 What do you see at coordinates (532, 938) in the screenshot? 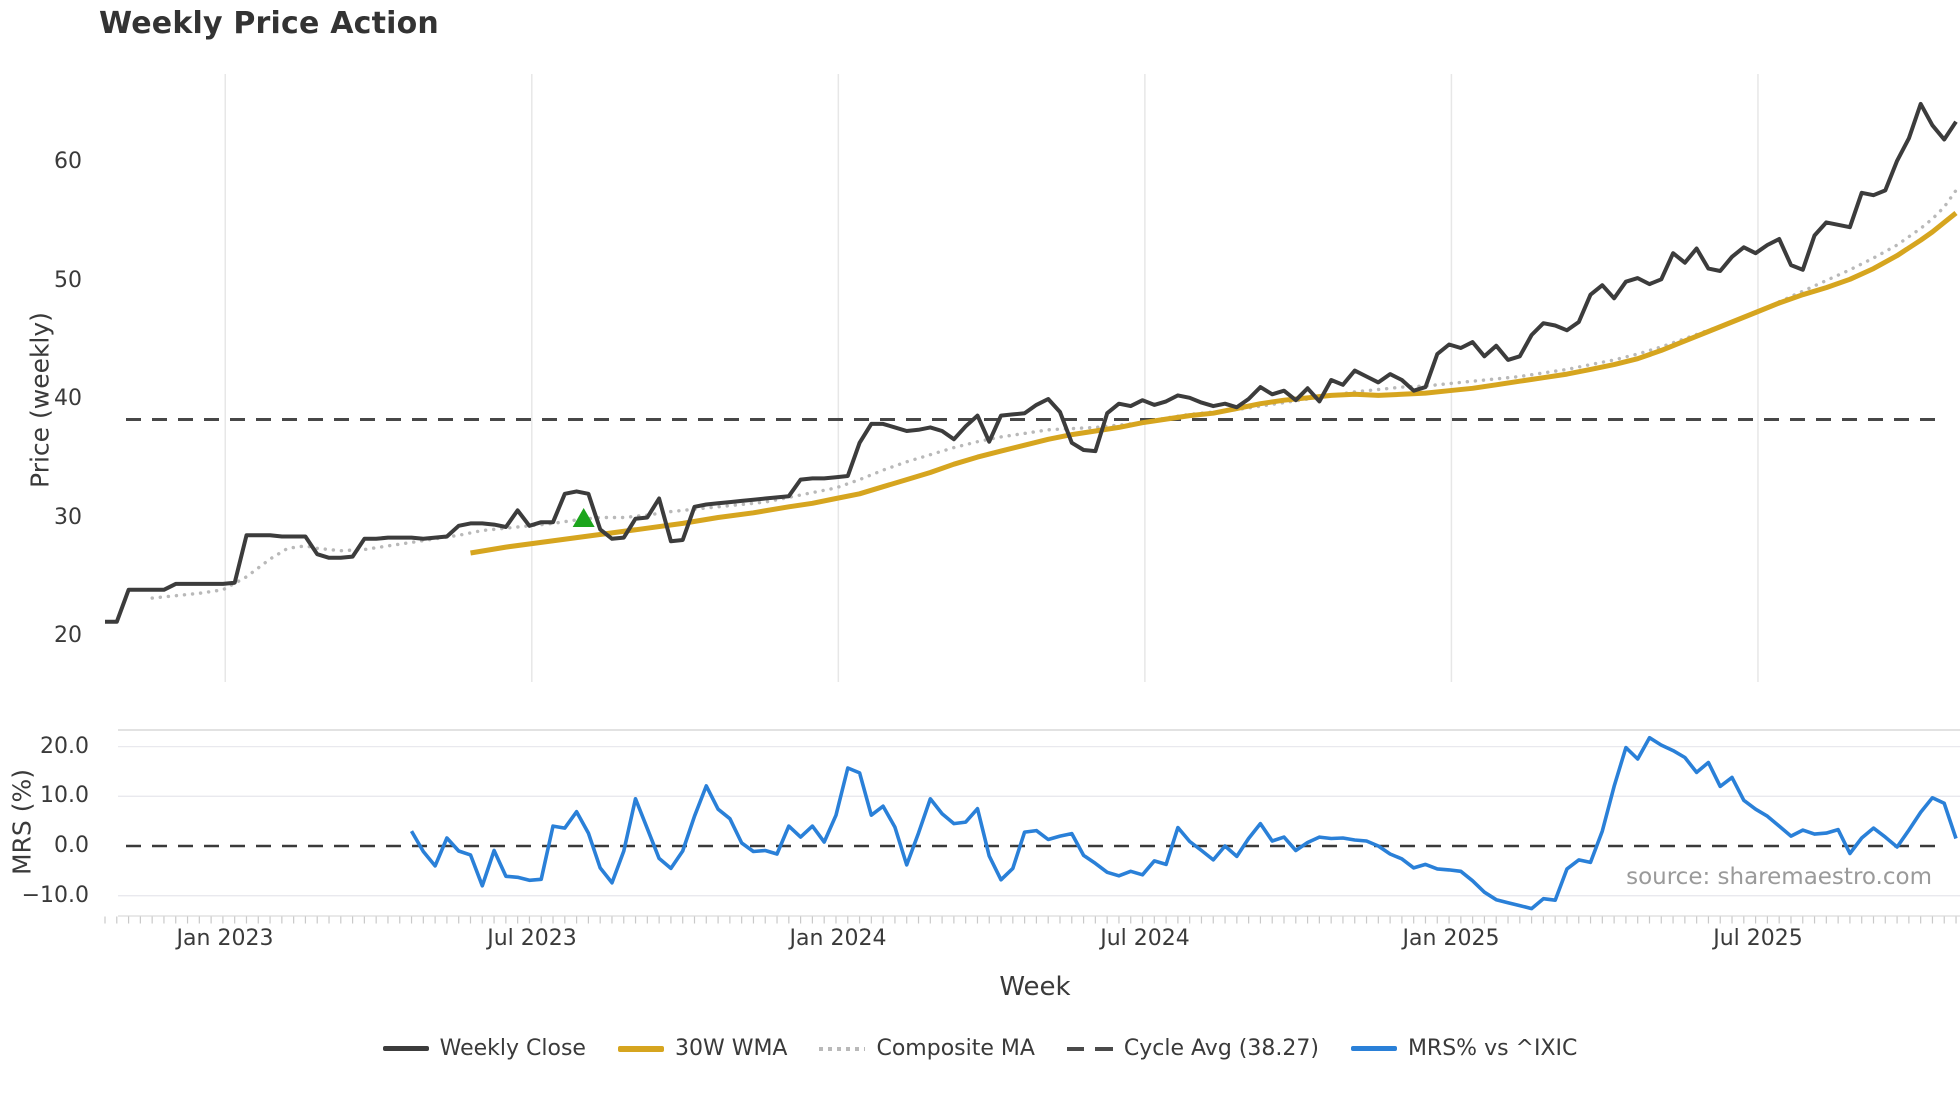
I see `xtick-jul-2023: Jul 2023` at bounding box center [532, 938].